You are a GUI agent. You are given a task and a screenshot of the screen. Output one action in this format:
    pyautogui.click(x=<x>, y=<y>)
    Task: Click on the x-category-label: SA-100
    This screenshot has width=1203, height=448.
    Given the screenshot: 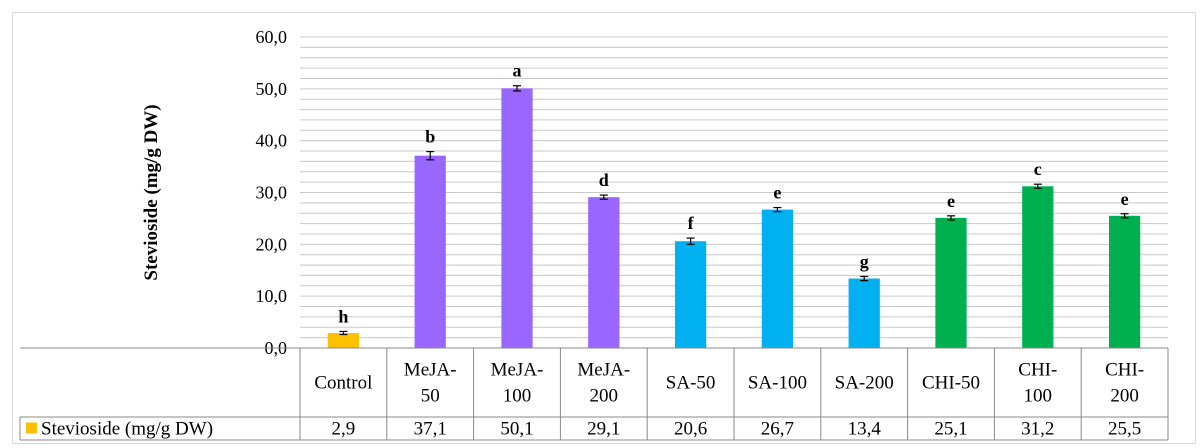 What is the action you would take?
    pyautogui.click(x=777, y=383)
    